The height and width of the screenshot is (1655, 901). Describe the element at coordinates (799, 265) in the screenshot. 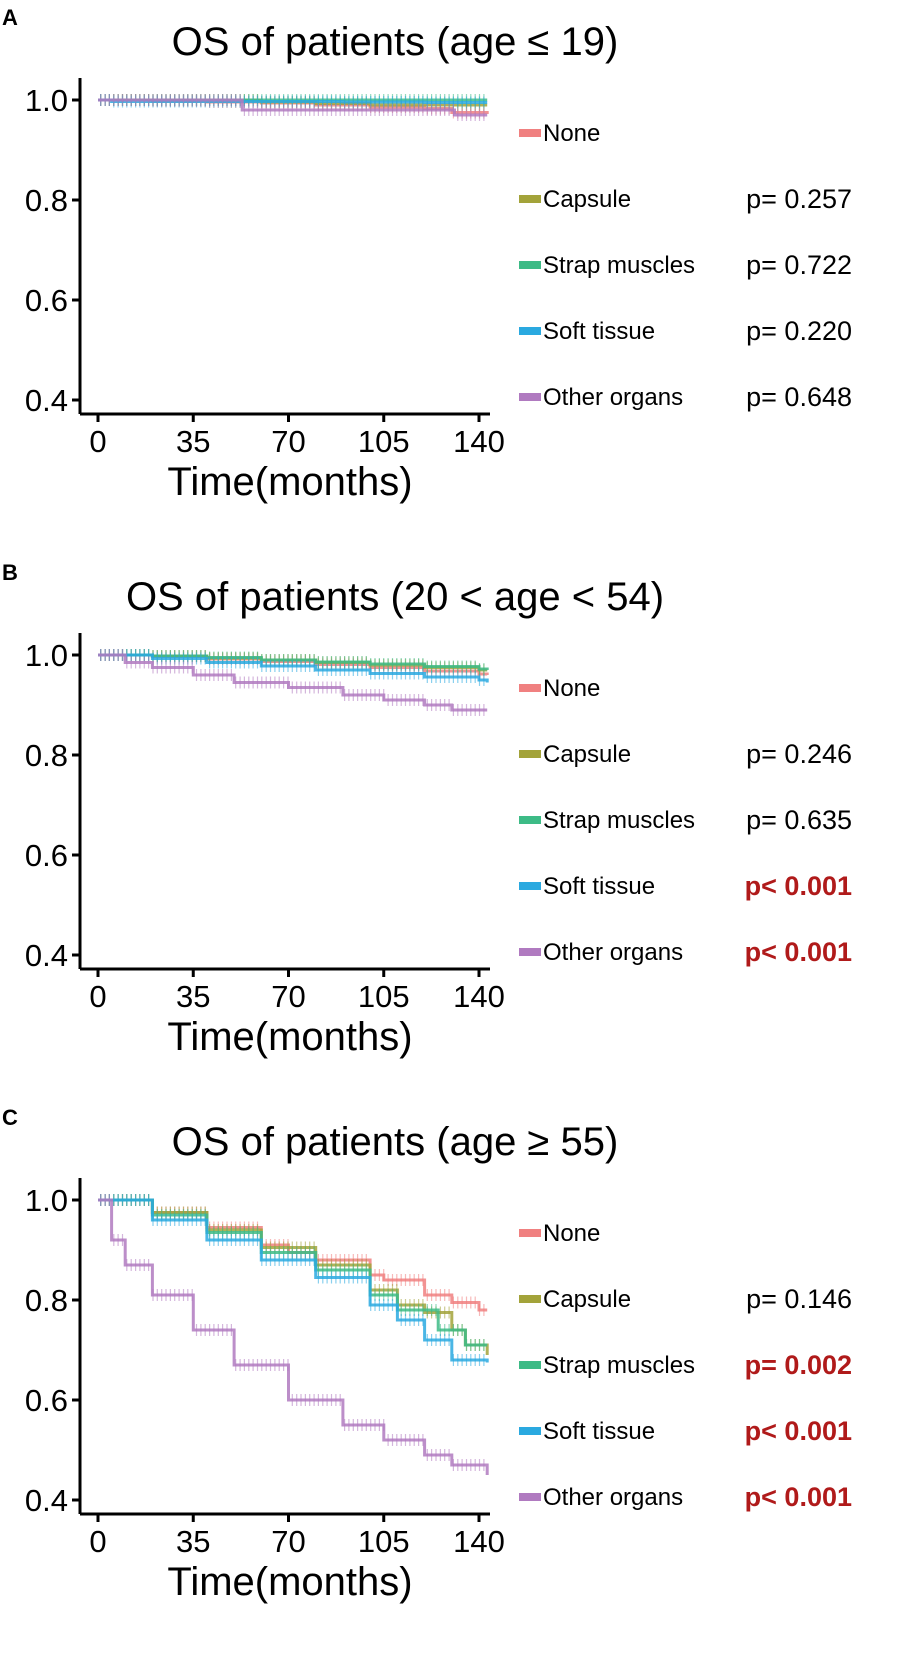

I see `p-value-strap-muscles: p= 0.722` at that location.